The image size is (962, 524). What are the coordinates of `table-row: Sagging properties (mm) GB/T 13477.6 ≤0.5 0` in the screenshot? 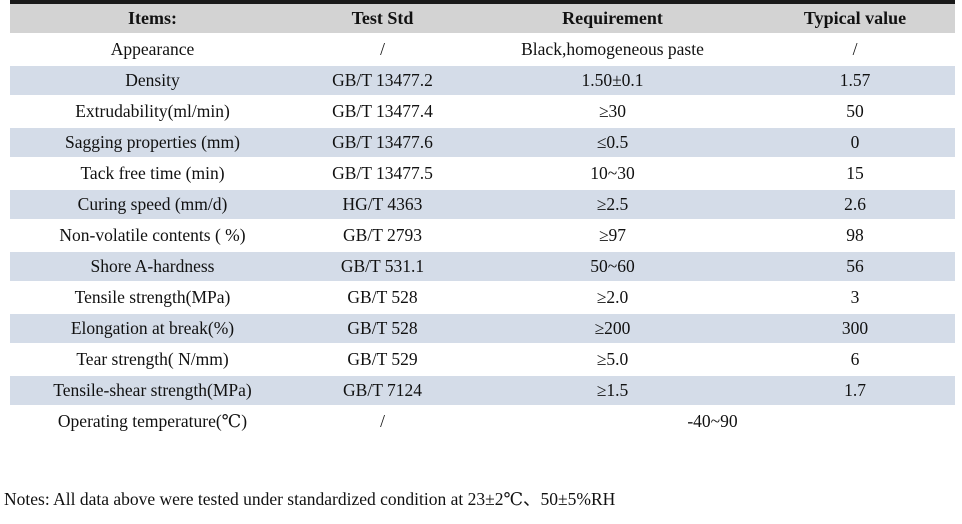 It's located at (482, 142).